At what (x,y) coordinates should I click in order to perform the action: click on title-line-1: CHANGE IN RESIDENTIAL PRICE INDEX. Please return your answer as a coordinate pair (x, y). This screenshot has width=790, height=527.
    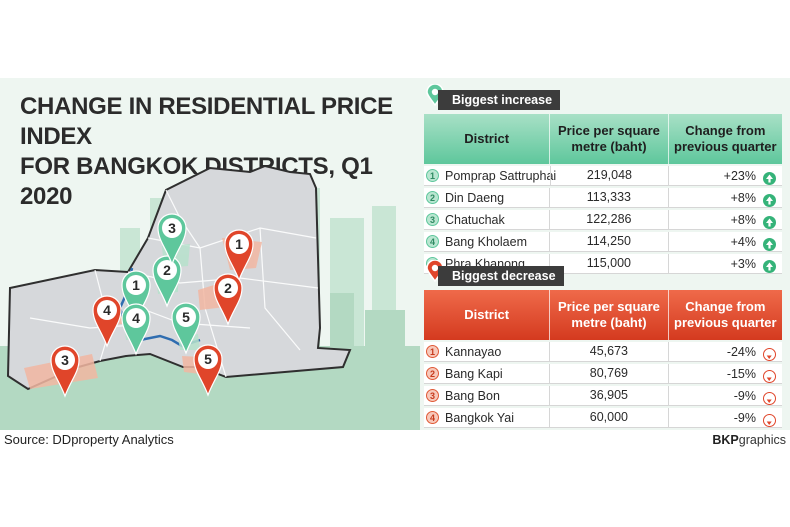
    Looking at the image, I should click on (206, 121).